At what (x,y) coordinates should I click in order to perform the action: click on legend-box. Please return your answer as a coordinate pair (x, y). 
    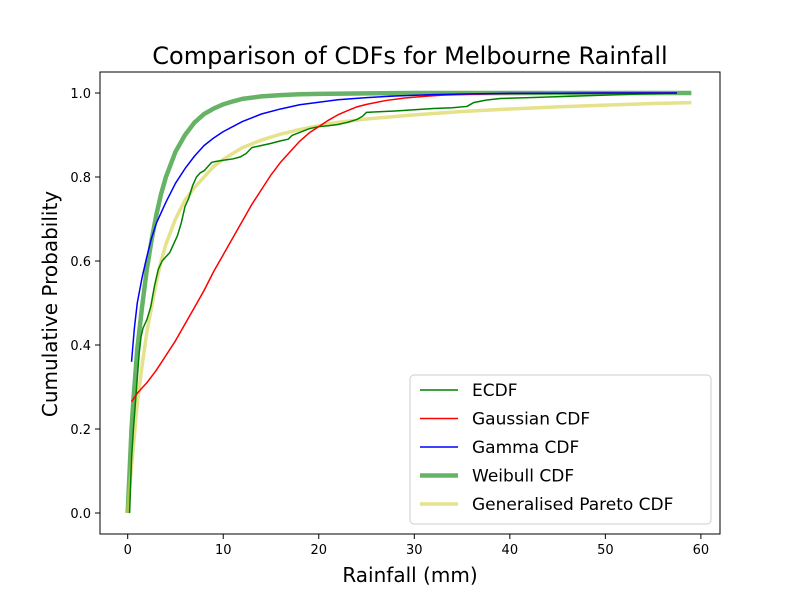
    Looking at the image, I should click on (560, 449).